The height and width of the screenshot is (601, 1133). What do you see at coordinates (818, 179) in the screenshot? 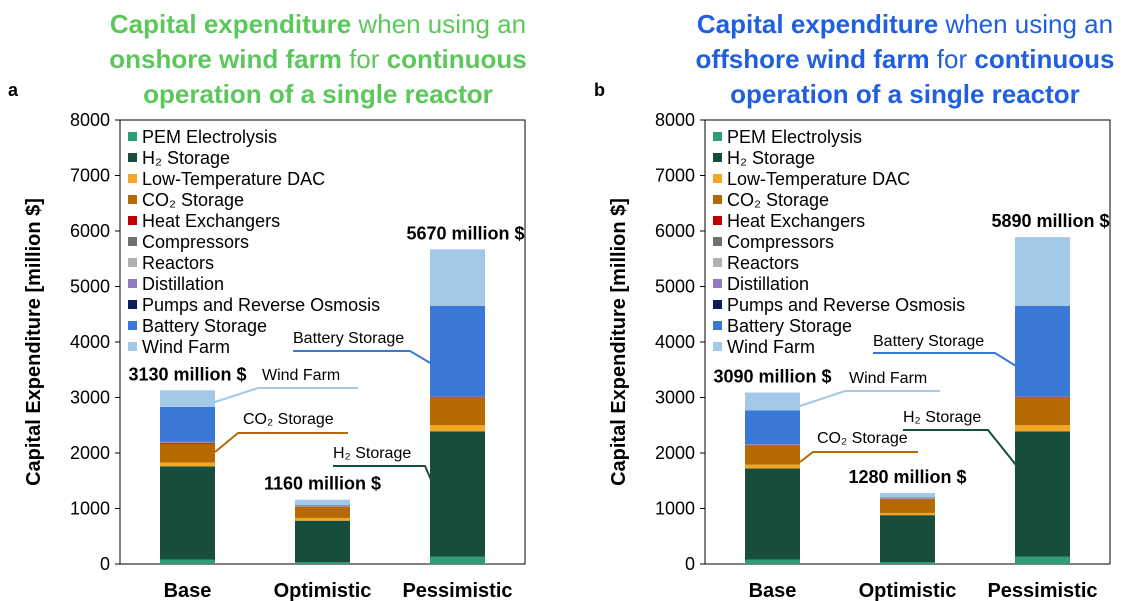
I see `legend-label: Low-Temperature DAC` at bounding box center [818, 179].